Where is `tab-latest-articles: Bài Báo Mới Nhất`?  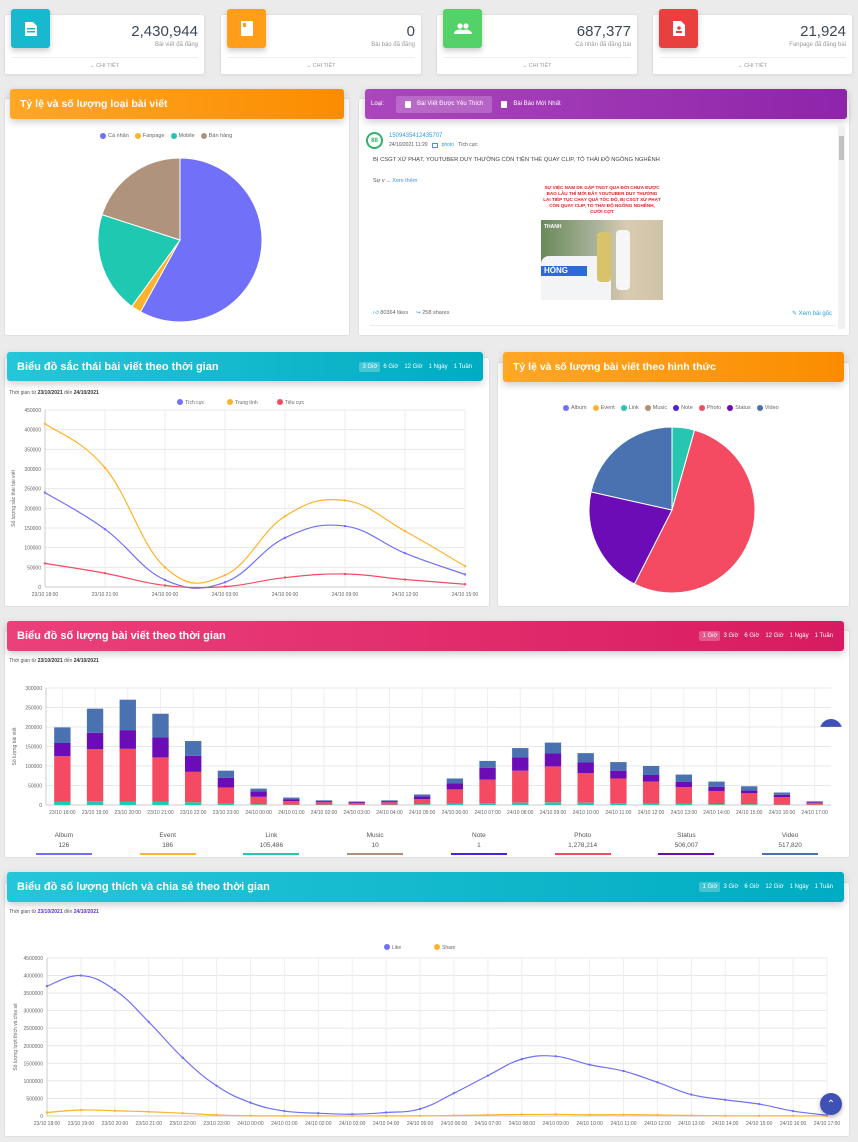
tab-latest-articles: Bài Báo Mới Nhất is located at coordinates (530, 104).